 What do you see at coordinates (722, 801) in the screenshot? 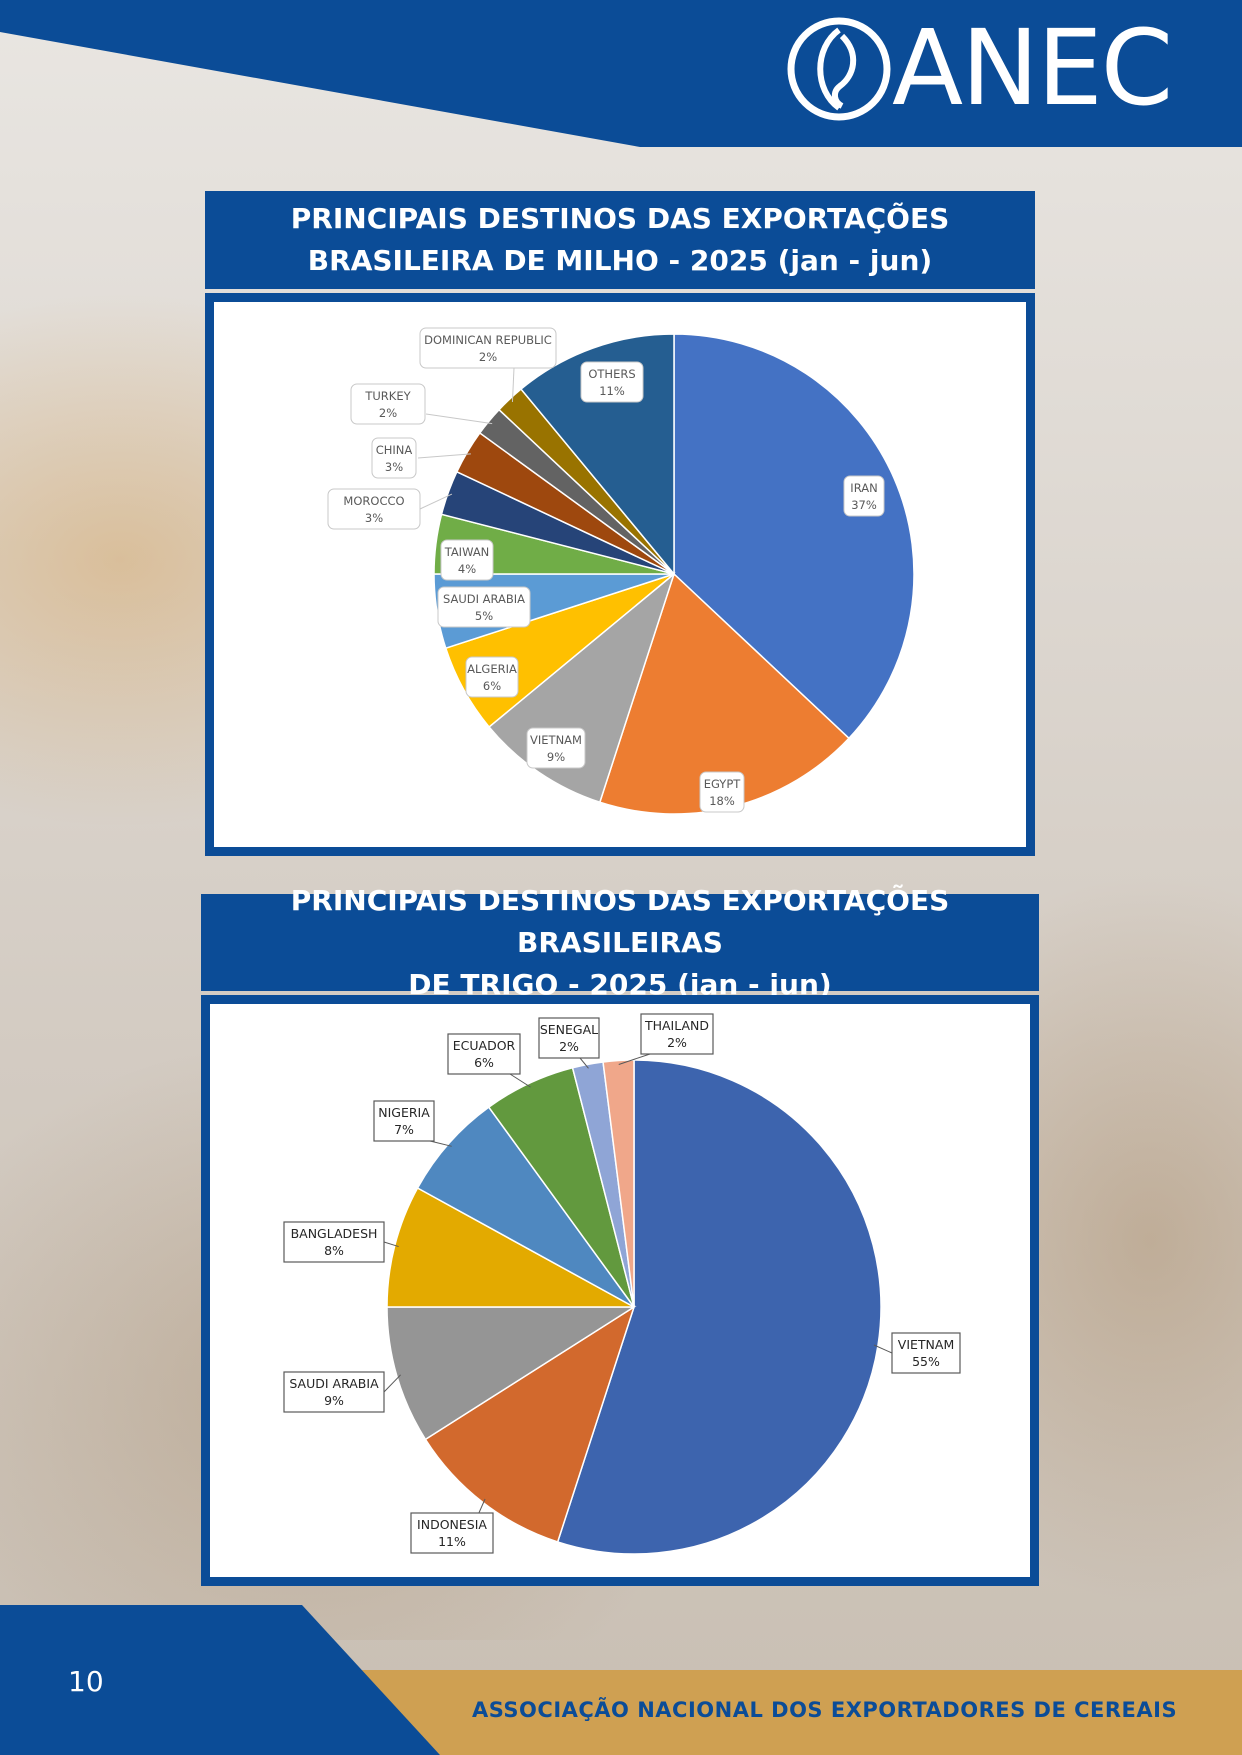
I see `corn-label-value-egypt: 18%` at bounding box center [722, 801].